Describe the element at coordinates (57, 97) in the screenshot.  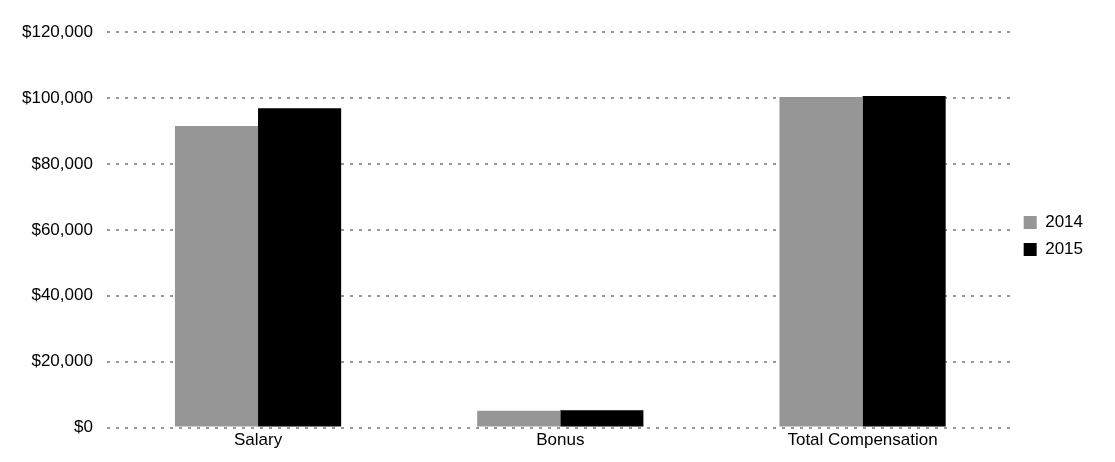
I see `y-tick-label: $100,000` at that location.